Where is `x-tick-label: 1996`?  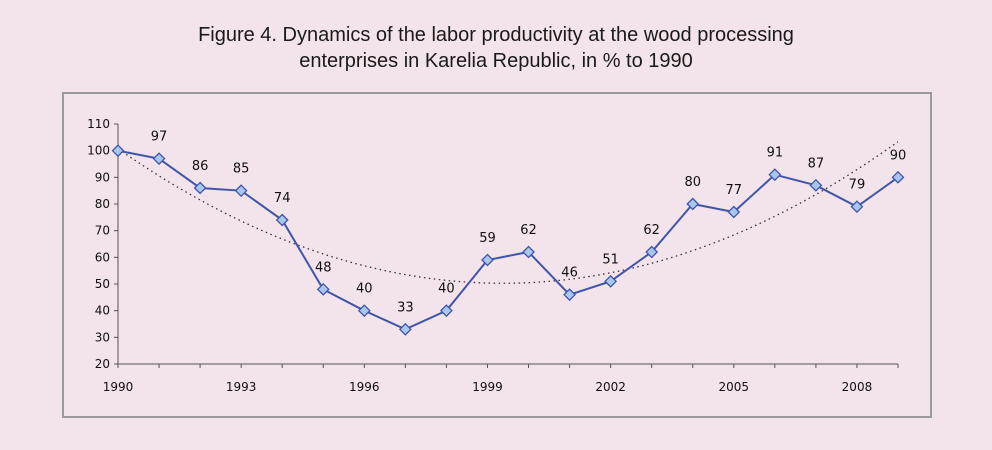
x-tick-label: 1996 is located at coordinates (364, 387).